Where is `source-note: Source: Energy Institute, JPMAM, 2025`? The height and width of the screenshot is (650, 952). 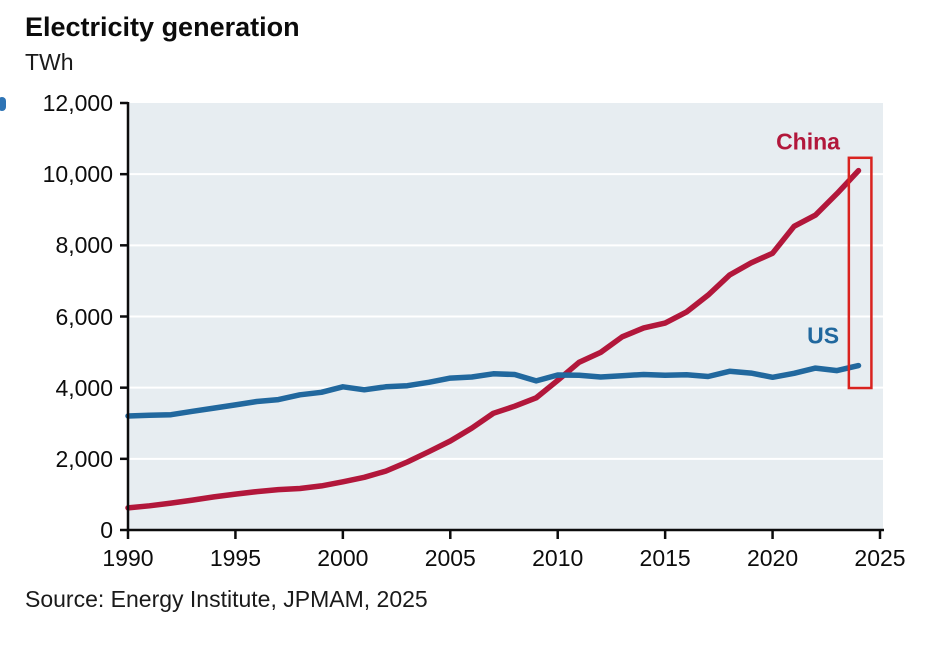
source-note: Source: Energy Institute, JPMAM, 2025 is located at coordinates (226, 599).